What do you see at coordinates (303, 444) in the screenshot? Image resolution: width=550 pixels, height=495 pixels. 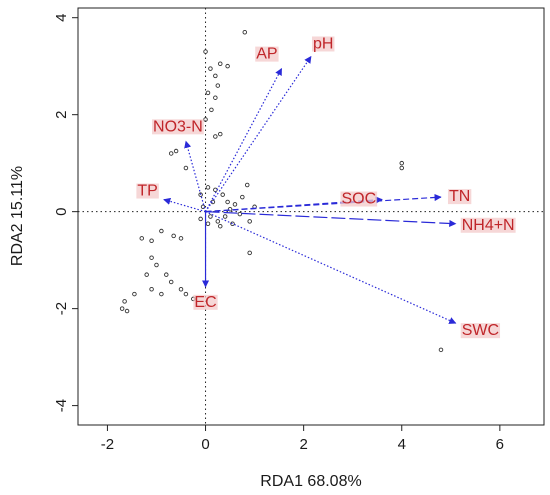 I see `x-tick-label: 2` at bounding box center [303, 444].